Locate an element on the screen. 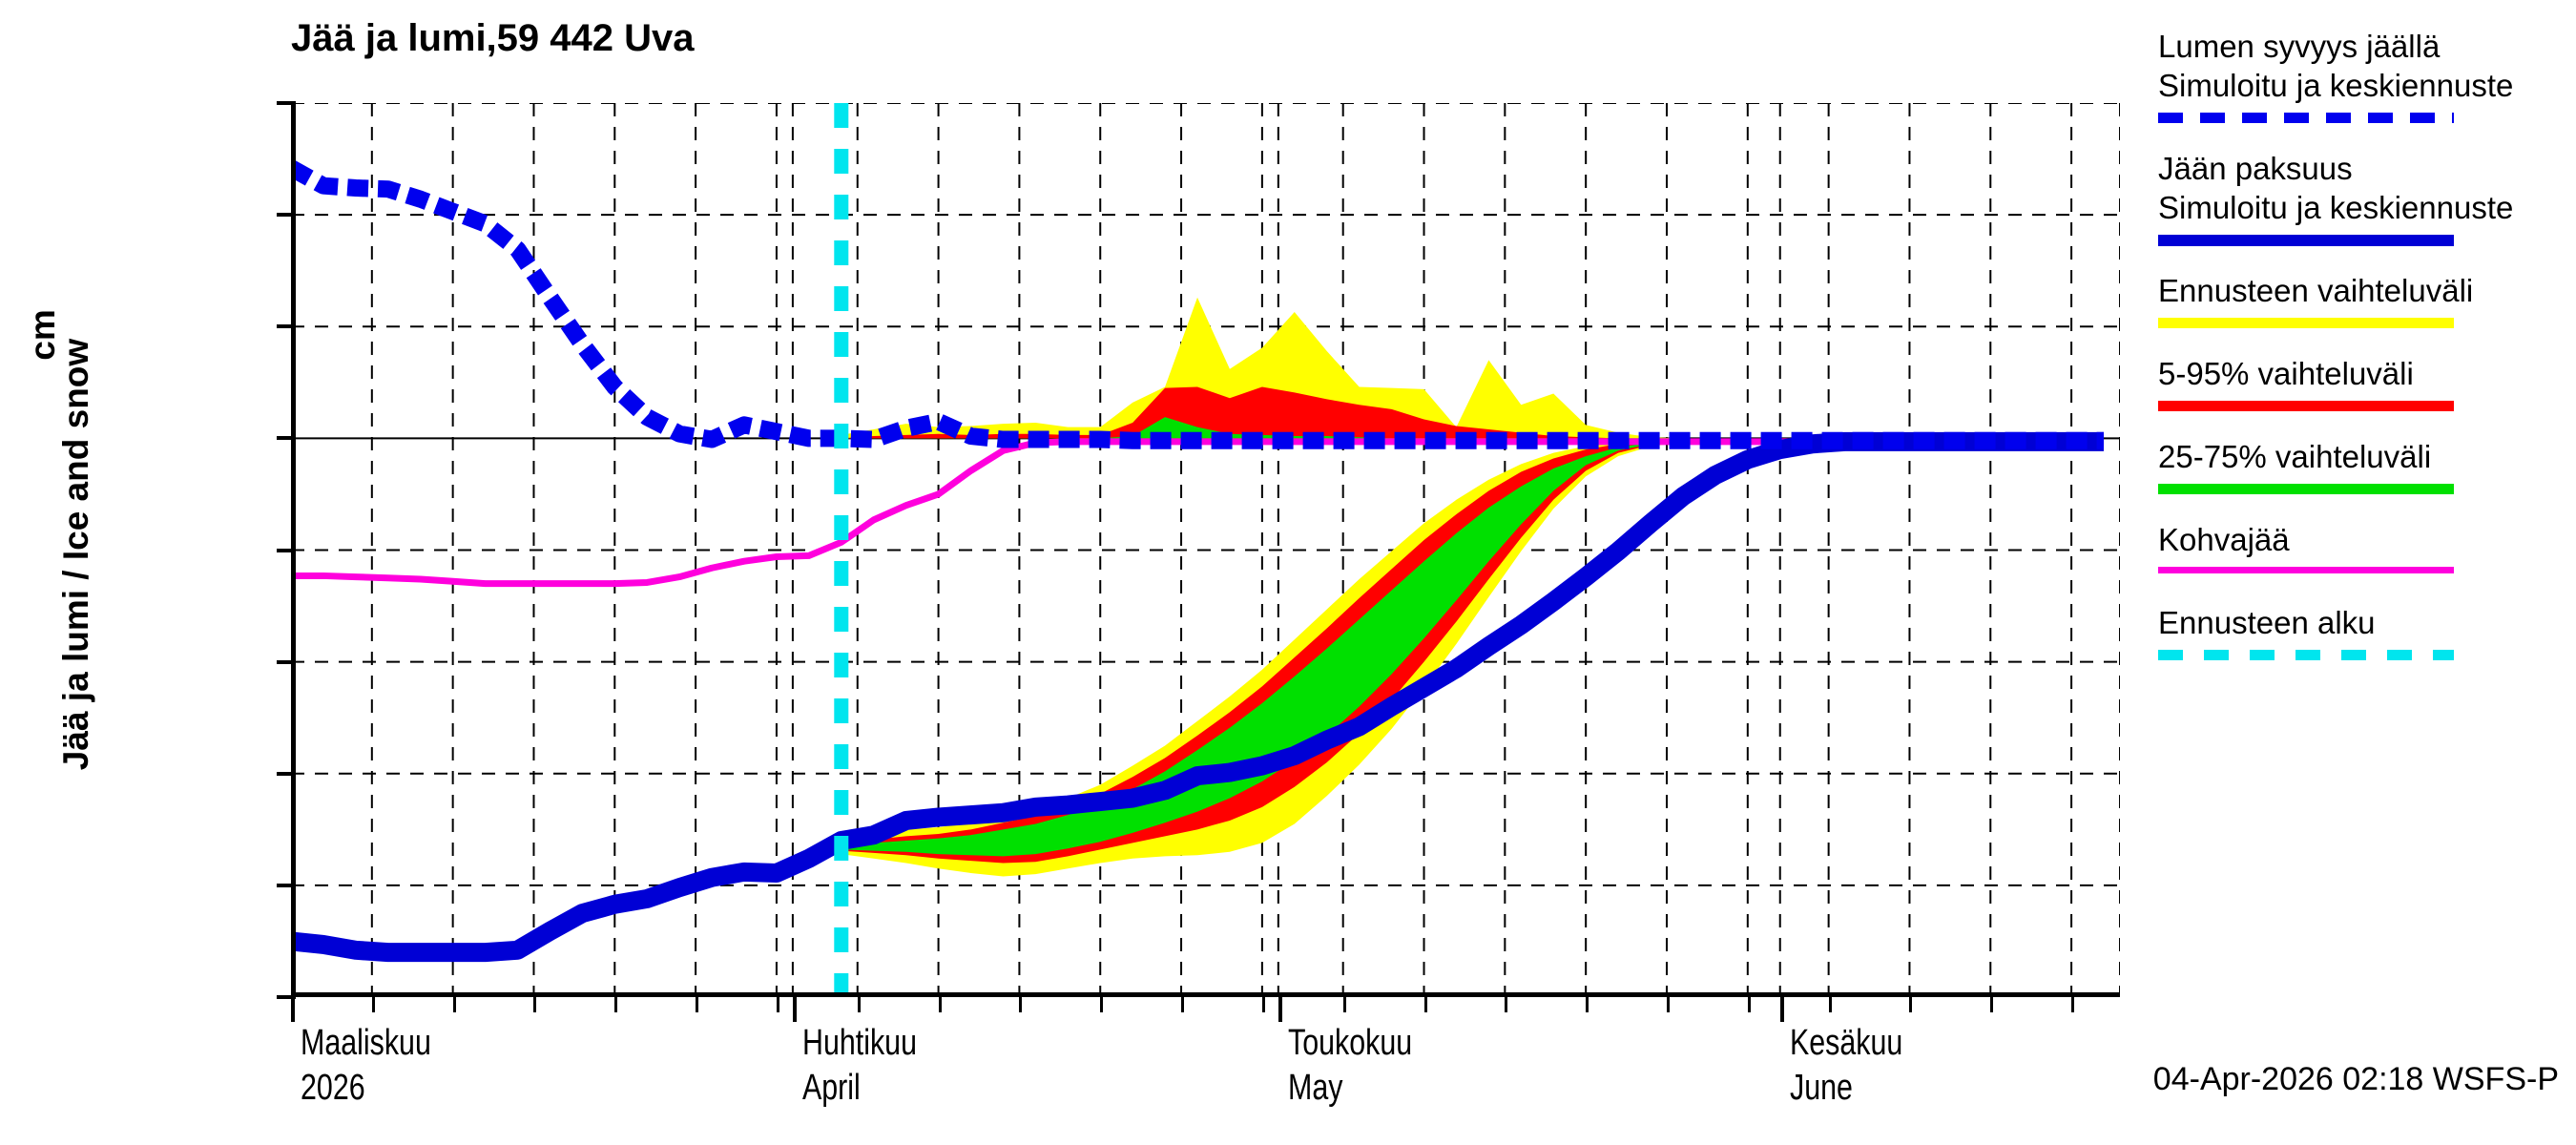  legend-item-title: Lumen syvyys jäällä is located at coordinates (2299, 46).